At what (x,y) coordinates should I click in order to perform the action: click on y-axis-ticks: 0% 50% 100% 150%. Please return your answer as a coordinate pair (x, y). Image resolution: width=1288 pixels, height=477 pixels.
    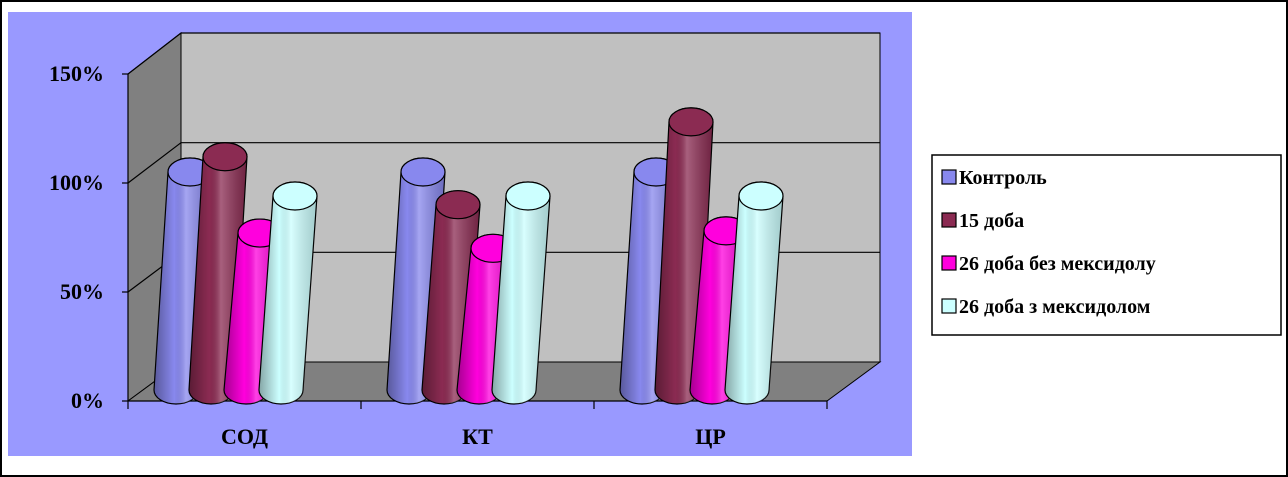
    Looking at the image, I should click on (88, 237).